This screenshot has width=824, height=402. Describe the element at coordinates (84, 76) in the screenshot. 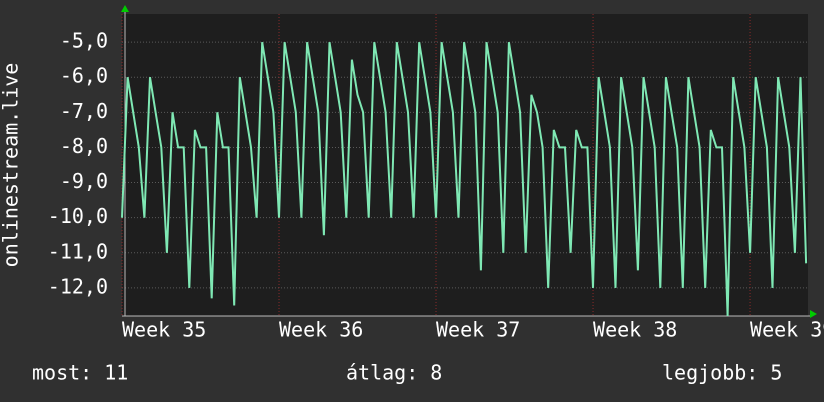

I see `y-tick-label: -6,0` at that location.